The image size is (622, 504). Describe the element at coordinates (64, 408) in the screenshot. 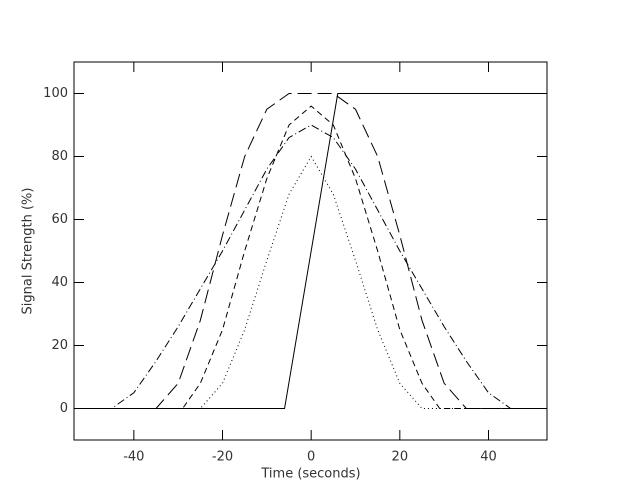

I see `y-tick-label: 0` at that location.